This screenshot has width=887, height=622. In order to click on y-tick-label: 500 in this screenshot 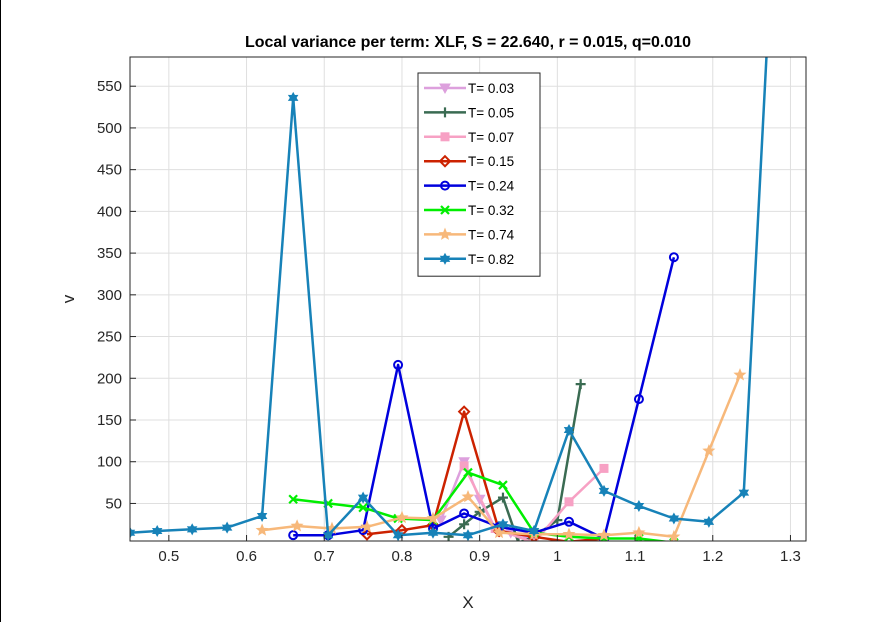, I will do `click(109, 128)`.